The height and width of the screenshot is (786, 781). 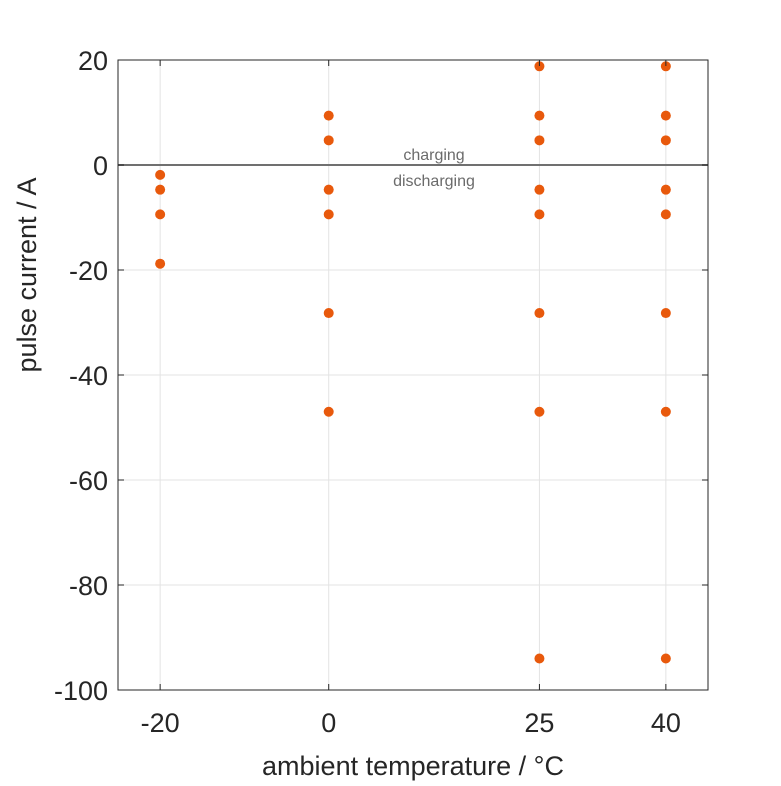 I want to click on x-tick-label: 25, so click(x=539, y=723).